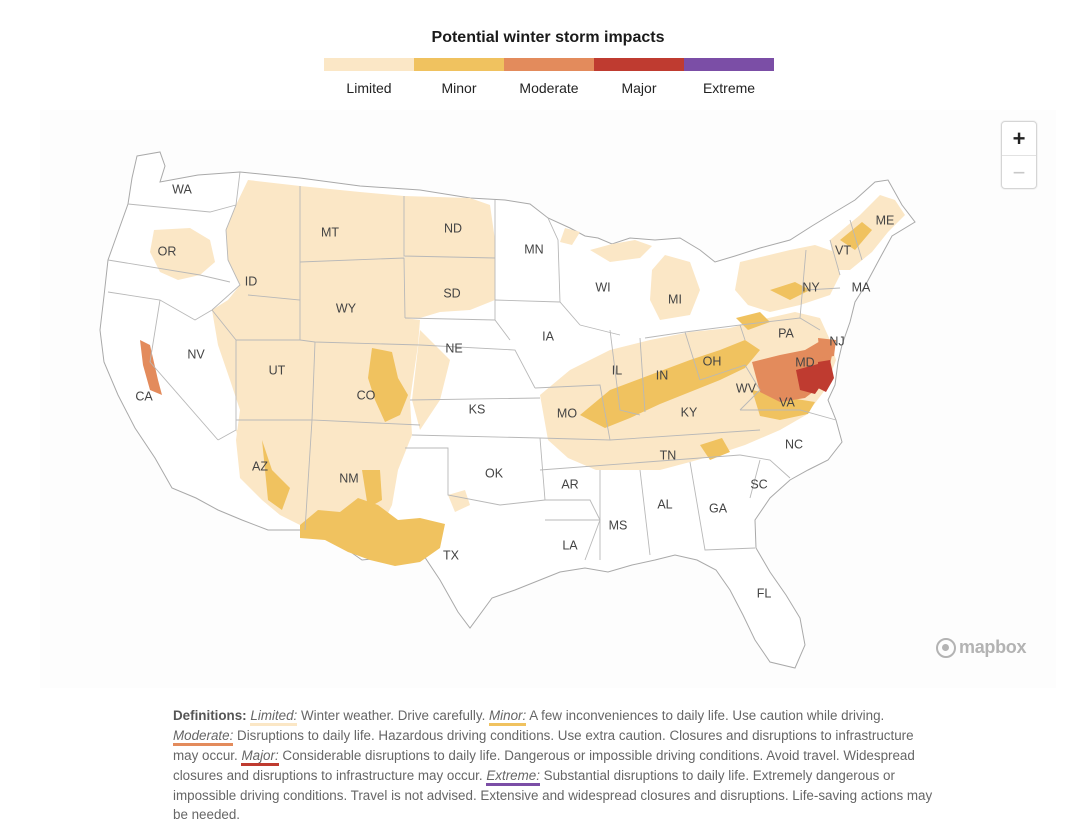 Image resolution: width=1080 pixels, height=828 pixels. I want to click on legend-swatch-minor, so click(459, 64).